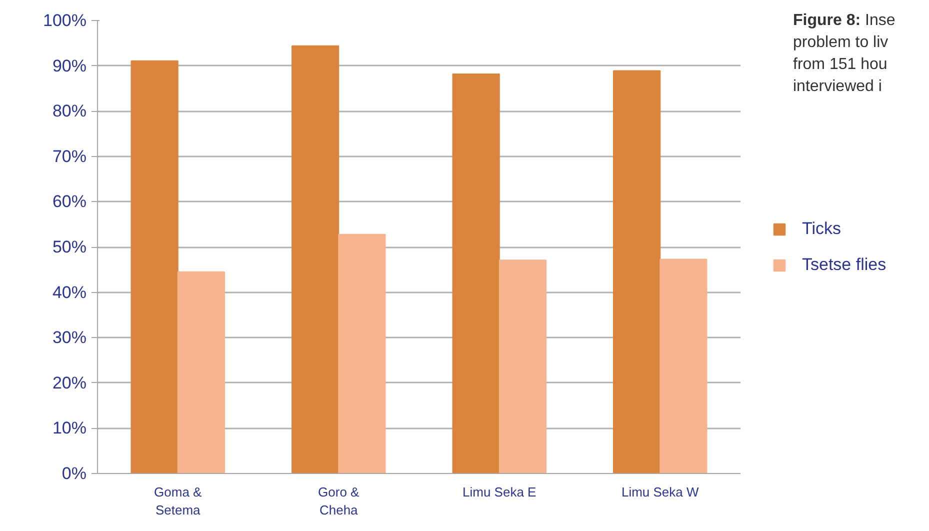 The image size is (929, 531). What do you see at coordinates (822, 228) in the screenshot?
I see `legend-label: Ticks` at bounding box center [822, 228].